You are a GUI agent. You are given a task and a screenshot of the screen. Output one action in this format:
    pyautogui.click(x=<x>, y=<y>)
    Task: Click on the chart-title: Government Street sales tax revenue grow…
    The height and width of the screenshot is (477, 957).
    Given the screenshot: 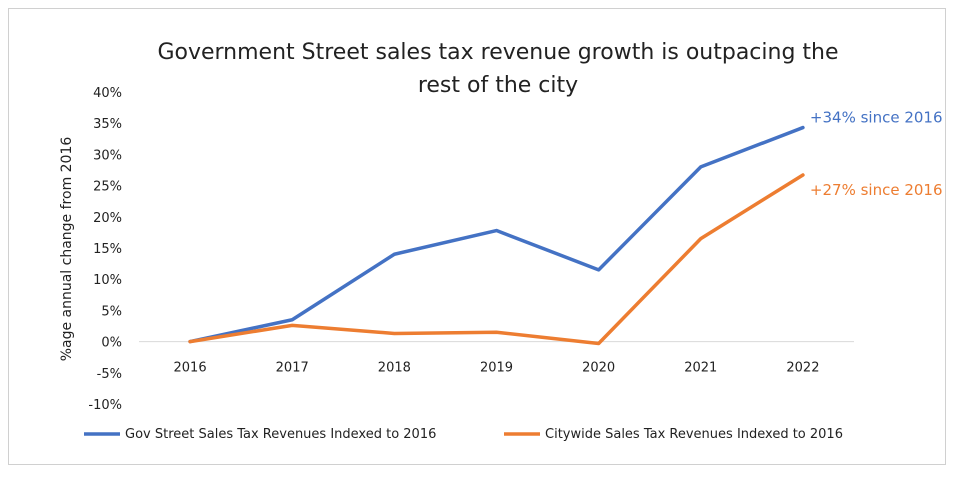 What is the action you would take?
    pyautogui.click(x=497, y=69)
    